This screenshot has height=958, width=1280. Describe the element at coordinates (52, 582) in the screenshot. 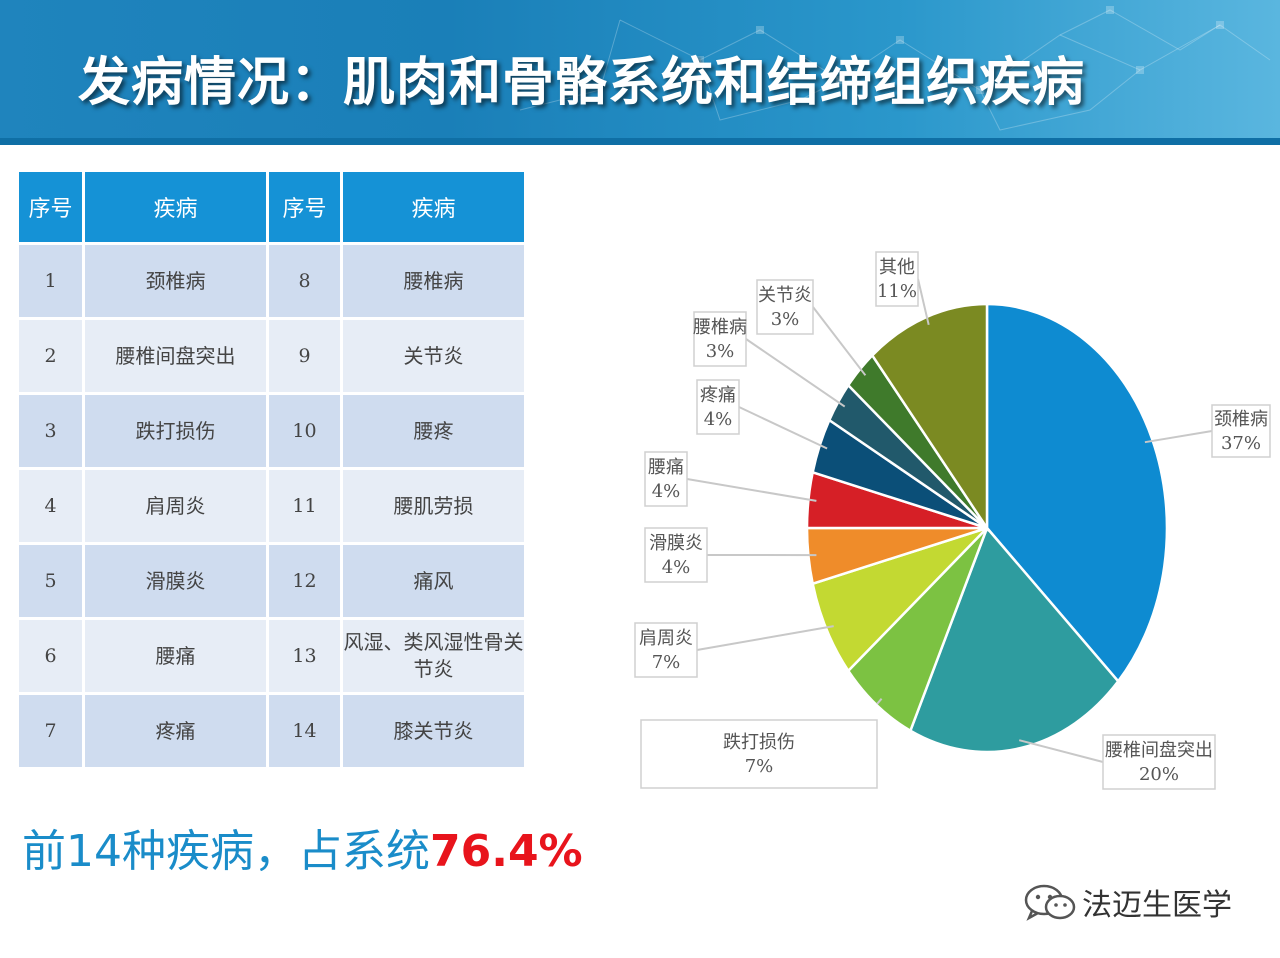

I see `table-cell: 5` at that location.